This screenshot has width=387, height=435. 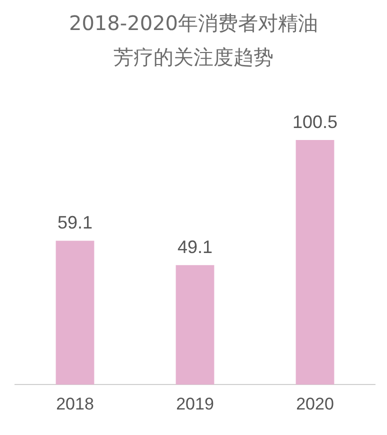 What do you see at coordinates (195, 404) in the screenshot?
I see `x-tick-label: 2019` at bounding box center [195, 404].